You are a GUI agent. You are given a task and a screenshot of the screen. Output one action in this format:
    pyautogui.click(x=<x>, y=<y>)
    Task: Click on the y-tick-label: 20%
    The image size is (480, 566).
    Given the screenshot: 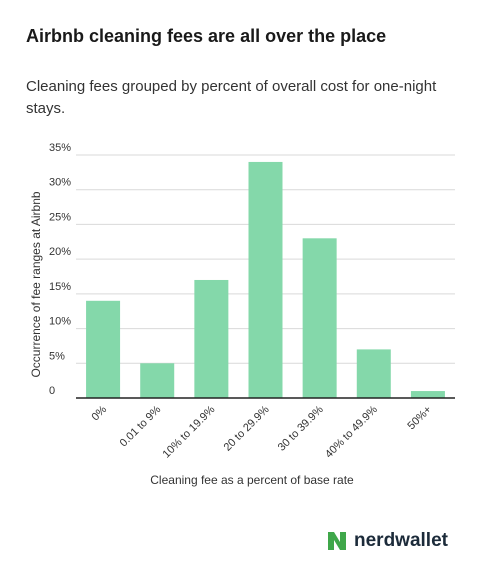 What is the action you would take?
    pyautogui.click(x=60, y=252)
    